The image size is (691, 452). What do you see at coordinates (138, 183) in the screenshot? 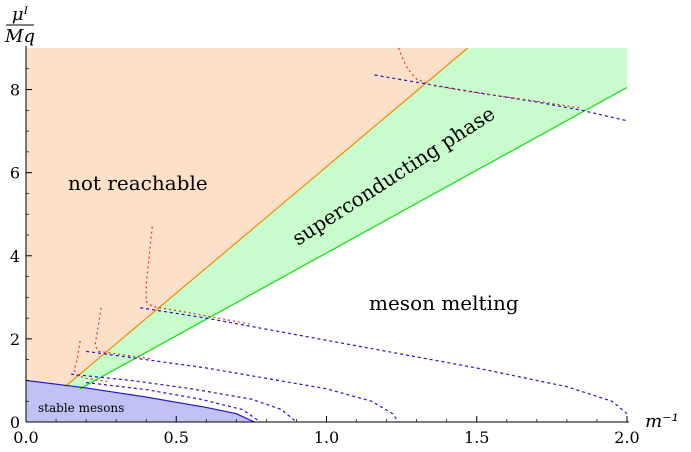
I see `region-label-not-reachable: not reachable` at bounding box center [138, 183].